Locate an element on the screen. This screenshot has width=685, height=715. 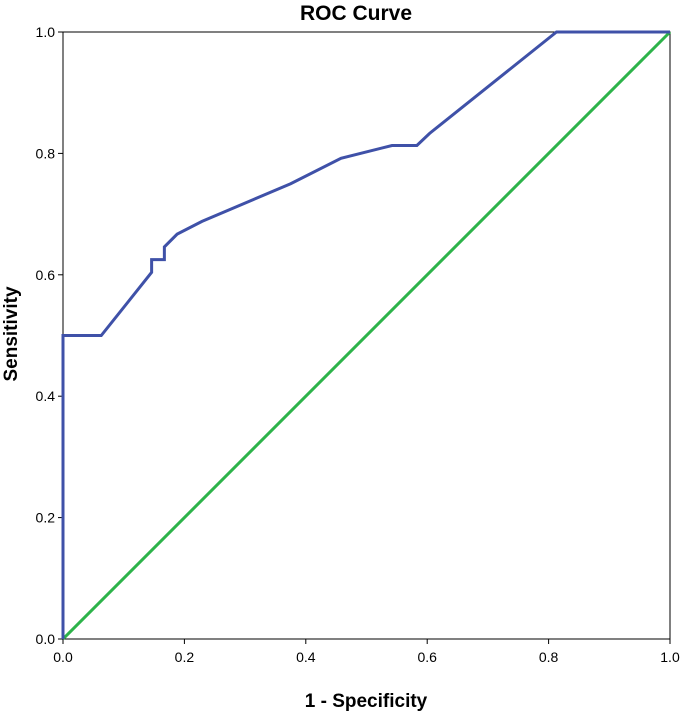
y-tick-label: 0.2 is located at coordinates (46, 518).